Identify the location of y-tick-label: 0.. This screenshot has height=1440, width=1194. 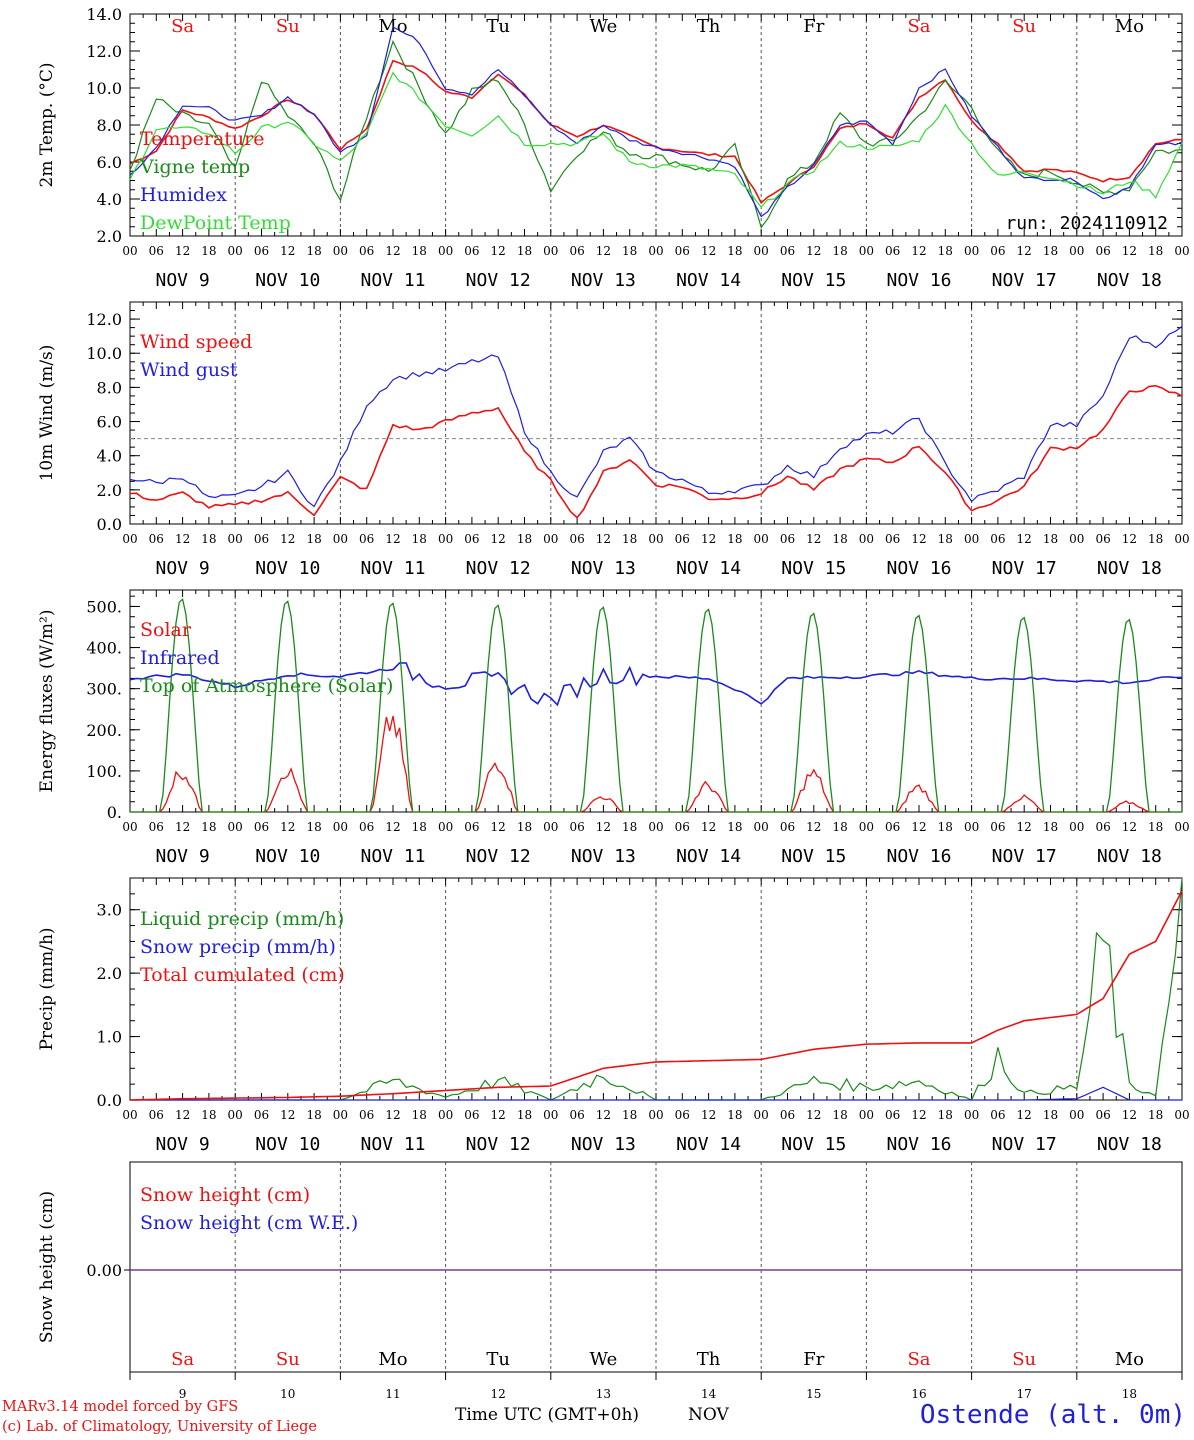
(114, 812).